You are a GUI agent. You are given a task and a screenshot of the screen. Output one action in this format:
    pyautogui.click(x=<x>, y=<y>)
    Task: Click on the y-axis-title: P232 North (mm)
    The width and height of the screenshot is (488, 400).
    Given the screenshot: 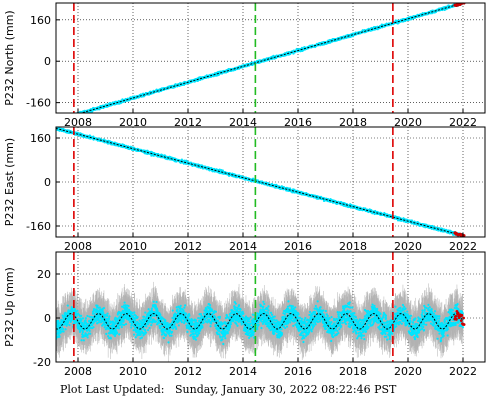 What is the action you would take?
    pyautogui.click(x=9, y=57)
    